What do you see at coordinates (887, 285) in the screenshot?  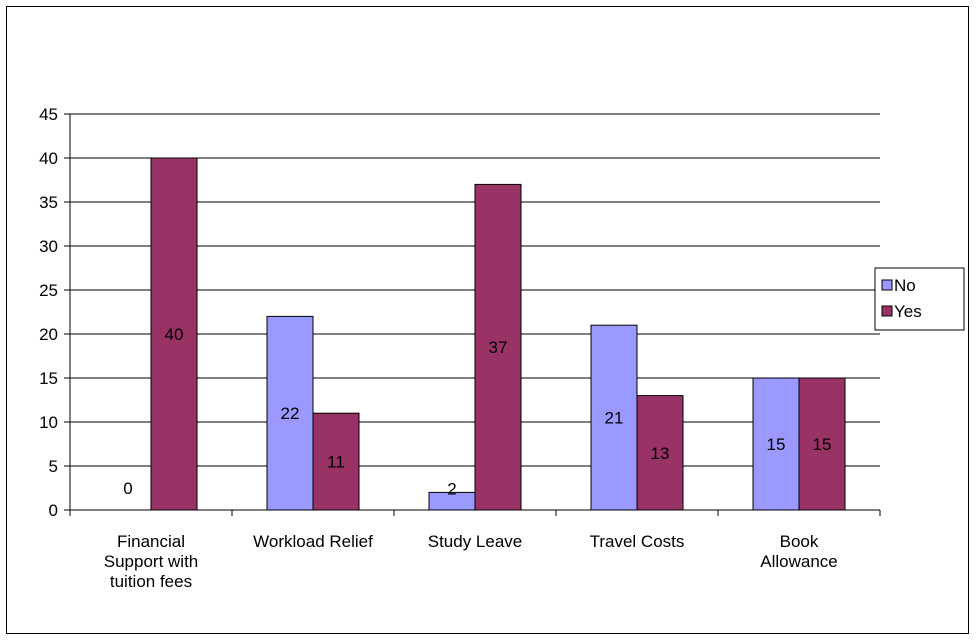 I see `legend-swatch-no` at bounding box center [887, 285].